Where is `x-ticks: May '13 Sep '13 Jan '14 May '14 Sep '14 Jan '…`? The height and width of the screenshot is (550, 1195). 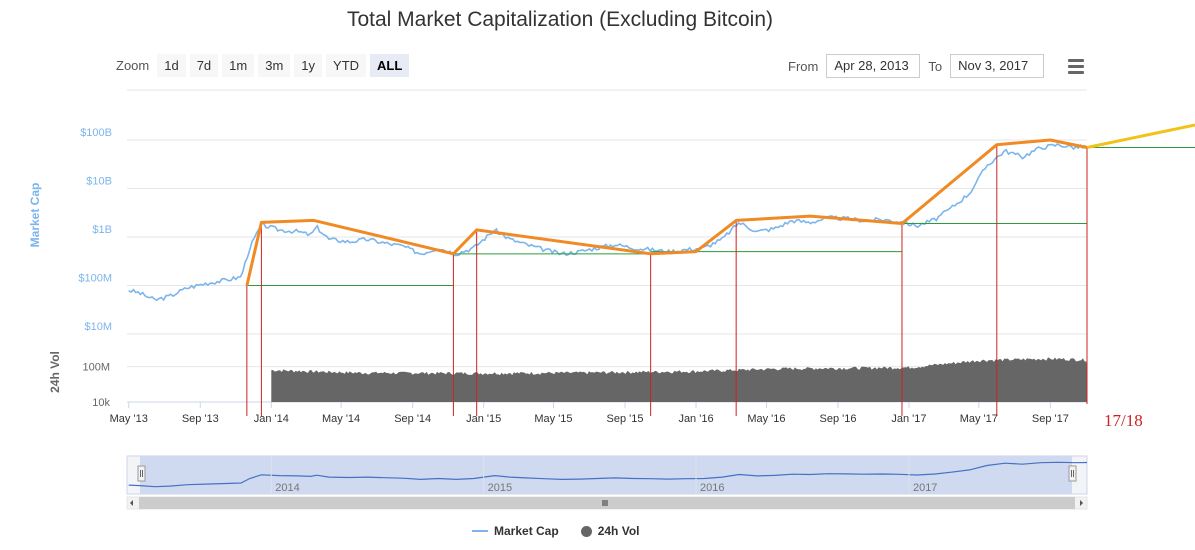 x-ticks: May '13 Sep '13 Jan '14 May '14 Sep '14 Jan '… is located at coordinates (589, 413).